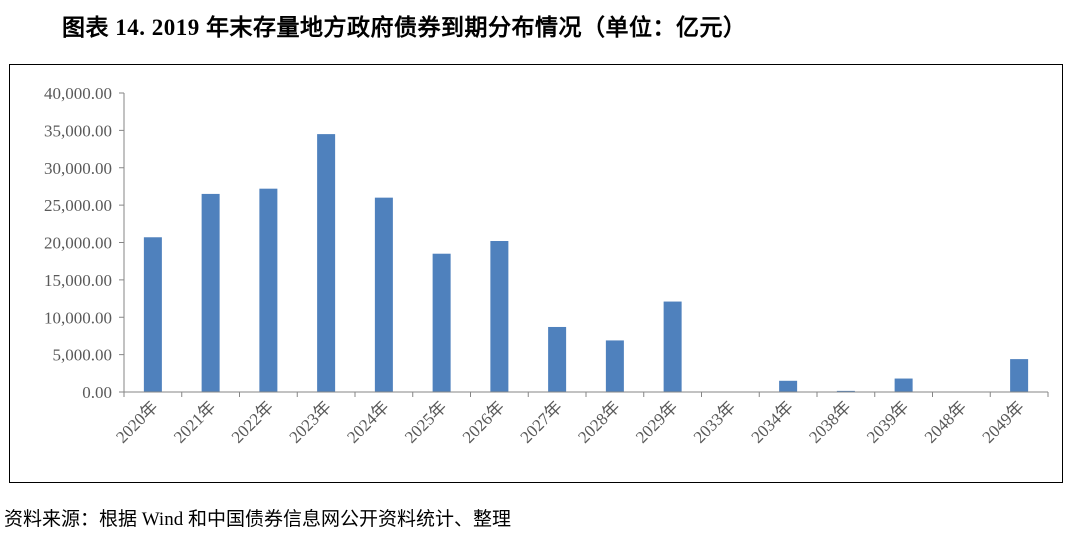 The width and height of the screenshot is (1080, 539). I want to click on bar-2021年, so click(210, 292).